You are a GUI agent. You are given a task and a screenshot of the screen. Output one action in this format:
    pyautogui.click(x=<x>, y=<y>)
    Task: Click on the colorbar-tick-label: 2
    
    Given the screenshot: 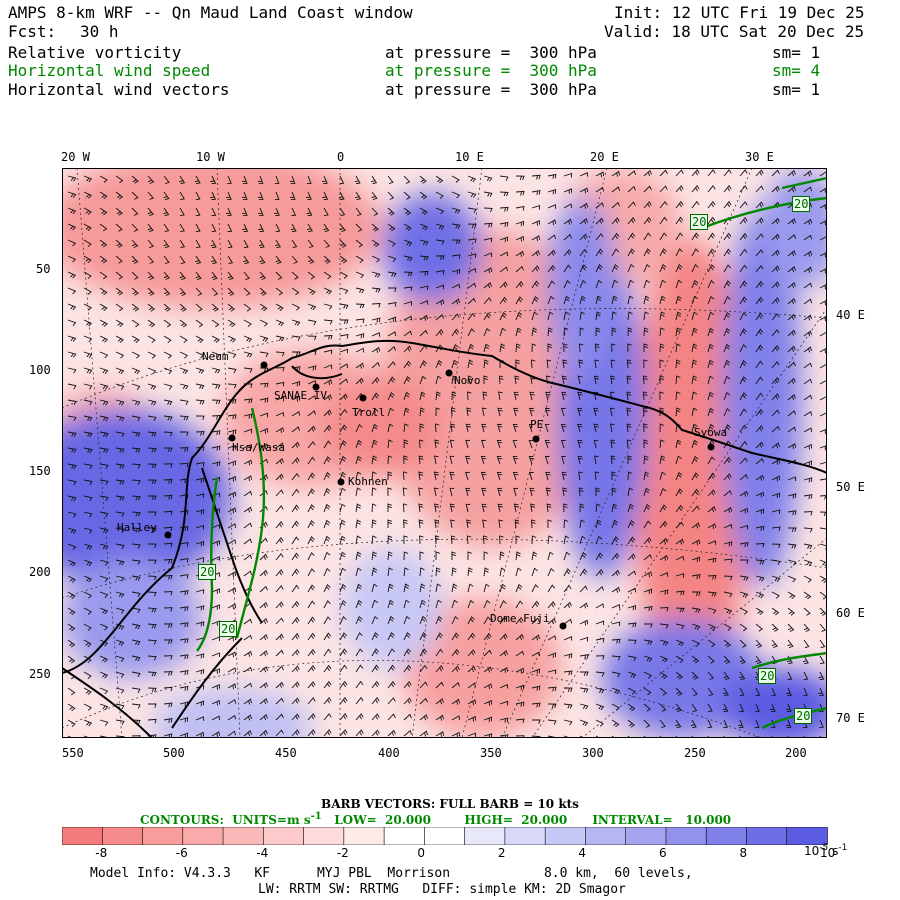 What is the action you would take?
    pyautogui.click(x=501, y=853)
    